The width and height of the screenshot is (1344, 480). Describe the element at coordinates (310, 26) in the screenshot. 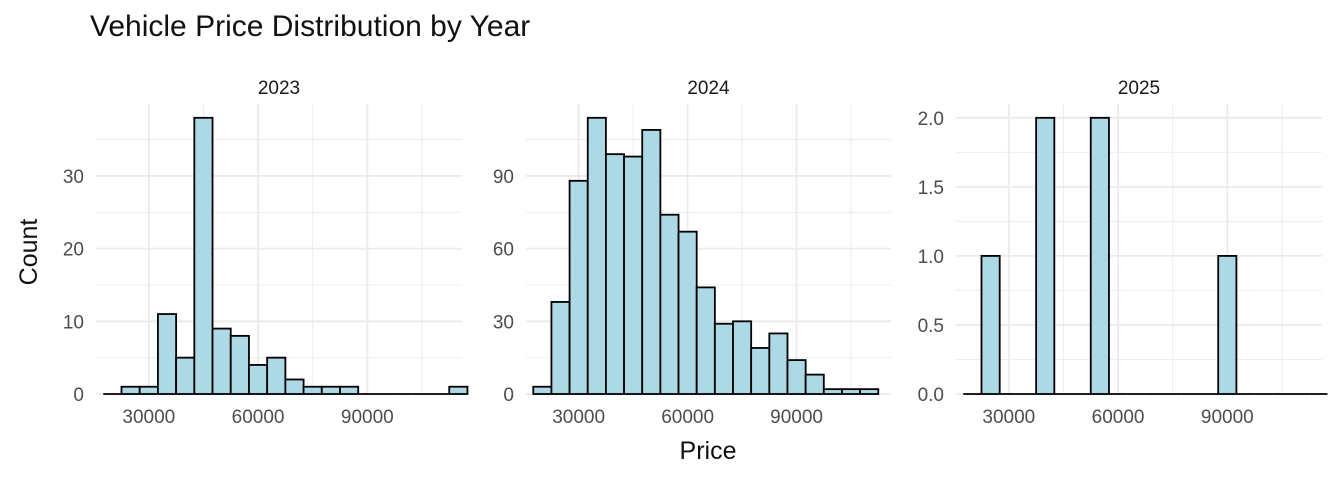

I see `chart-title: Vehicle Price Distribution by Year` at that location.